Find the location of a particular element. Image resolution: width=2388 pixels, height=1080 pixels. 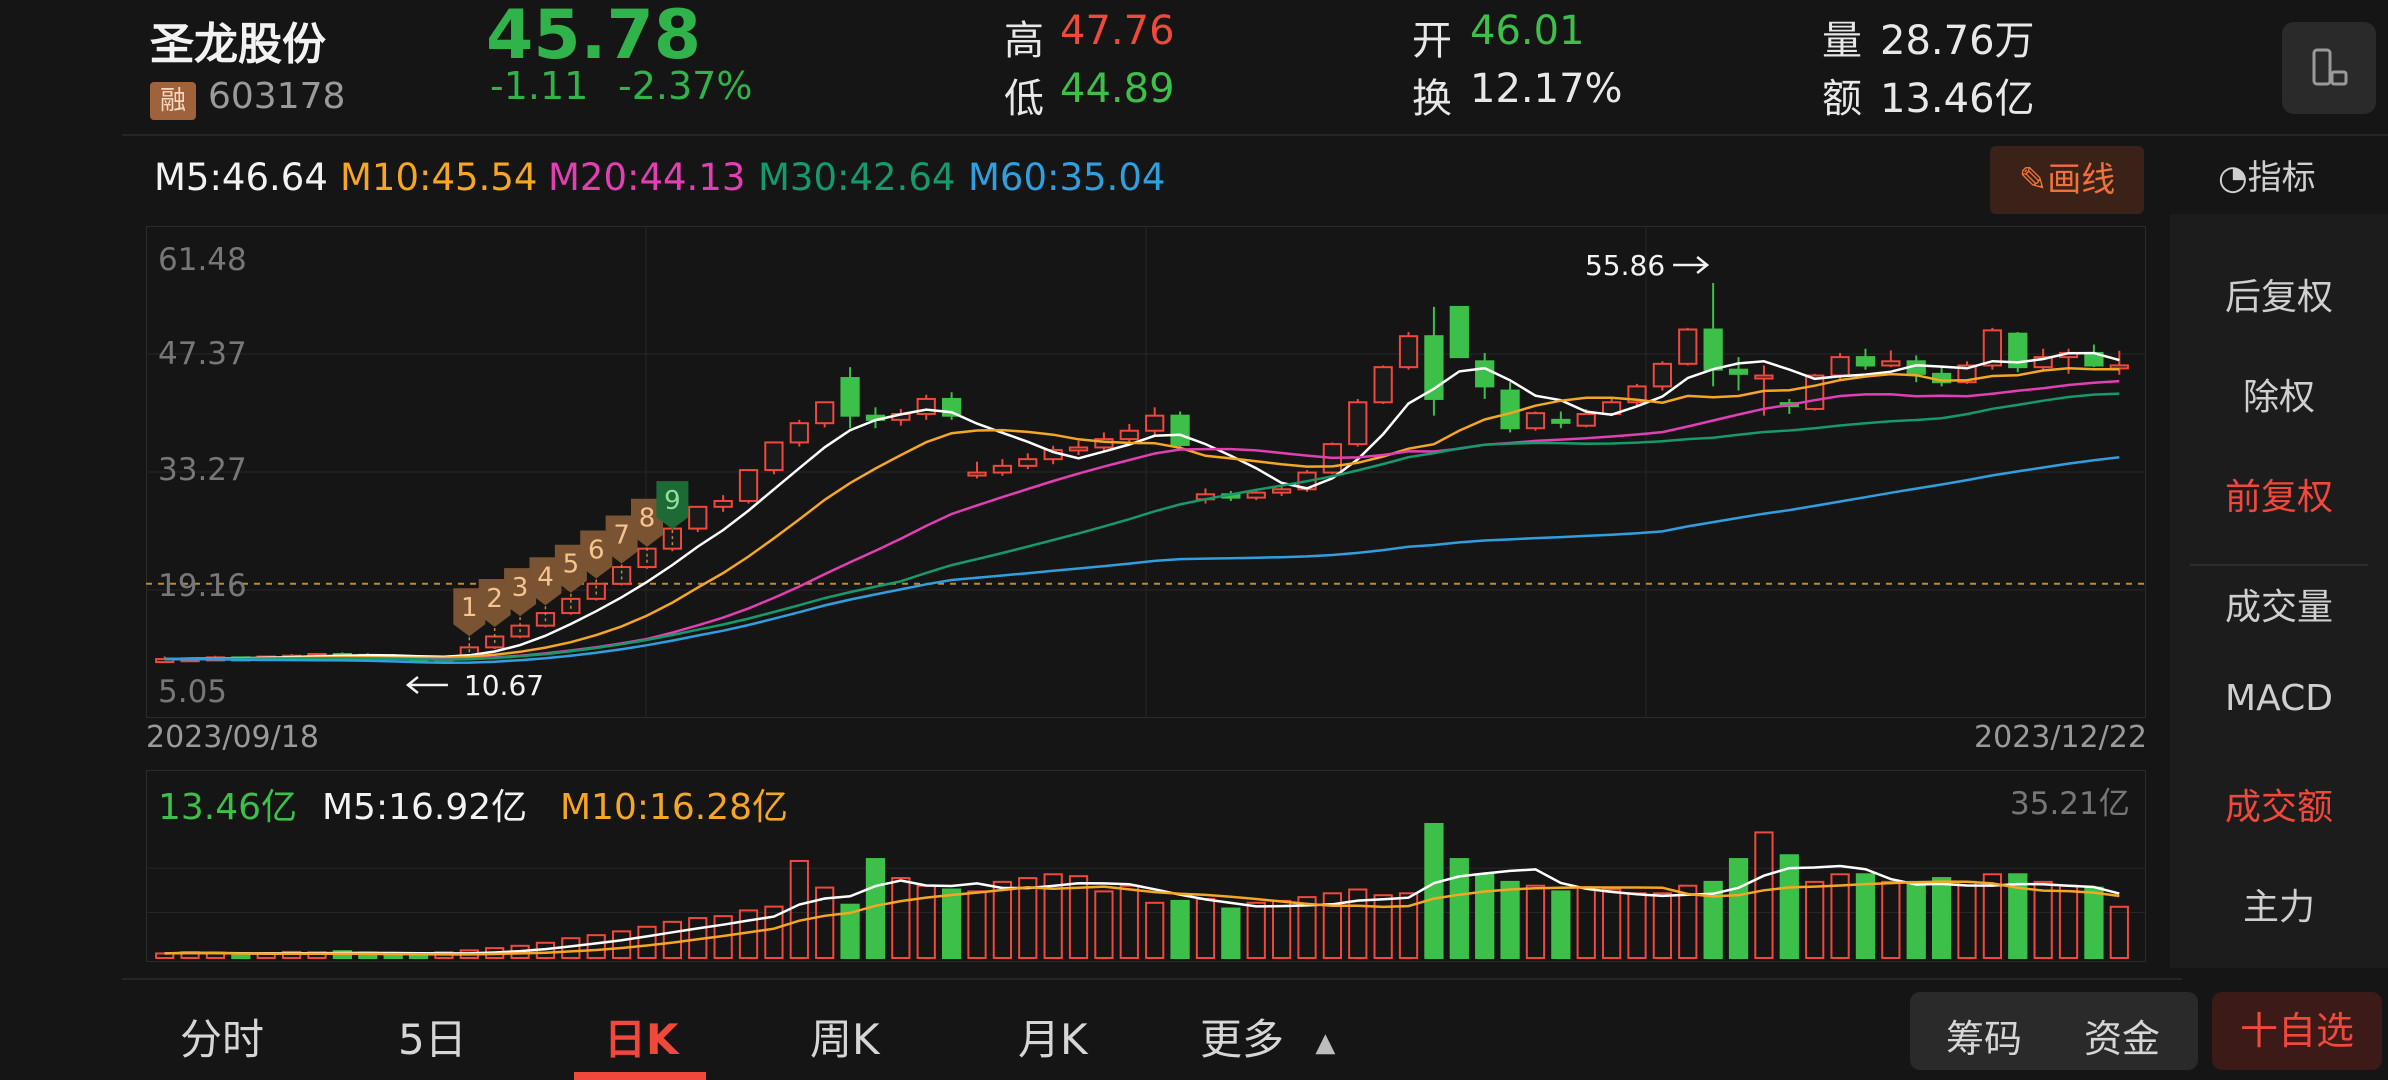

right-sidebar: 后复权 除权 前复权 成交量 MACD 成交额 主力 is located at coordinates (2279, 591).